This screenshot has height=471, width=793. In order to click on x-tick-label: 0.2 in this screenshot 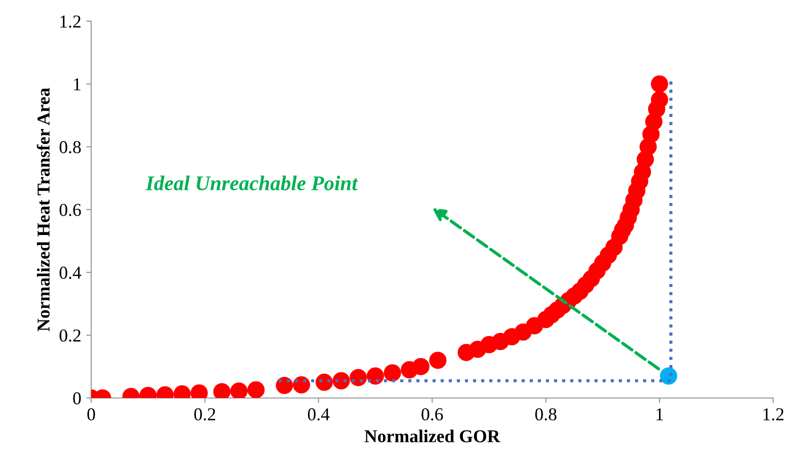, I will do `click(205, 414)`.